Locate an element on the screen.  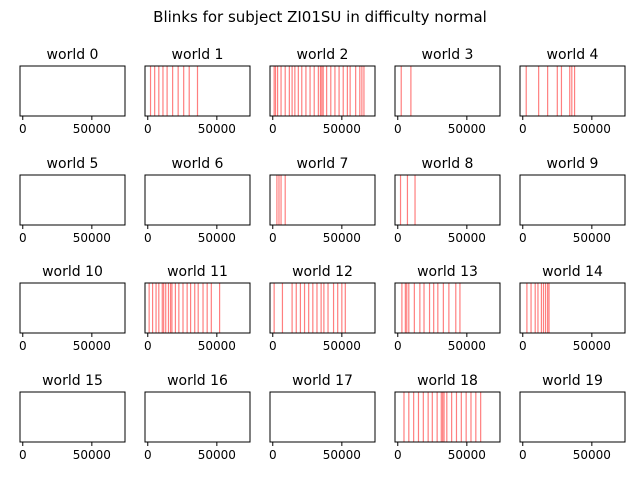
subplot-panel: world 14 0 50000 is located at coordinates (572, 308).